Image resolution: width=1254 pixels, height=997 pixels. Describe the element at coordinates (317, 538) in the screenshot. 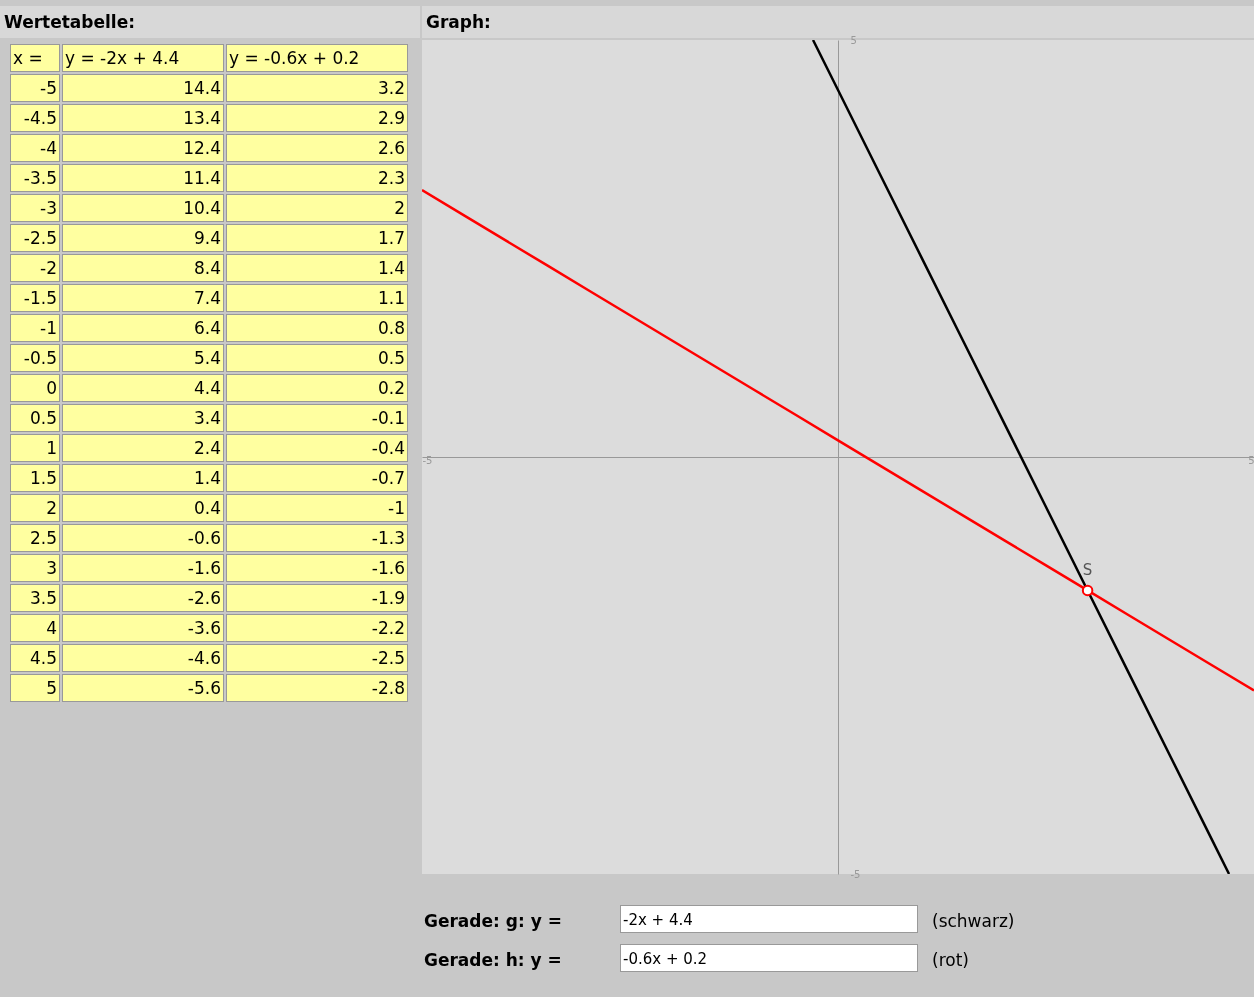

I see `text: -1.3` at that location.